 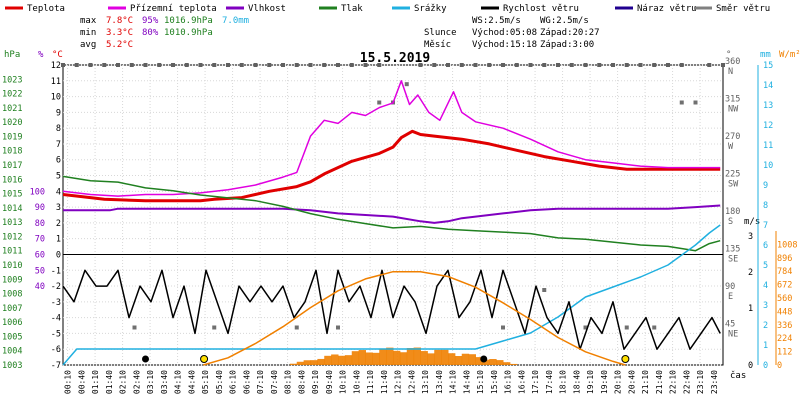 What do you see at coordinates (714, 382) in the screenshot?
I see `tick-label-time: 23:40` at bounding box center [714, 382].